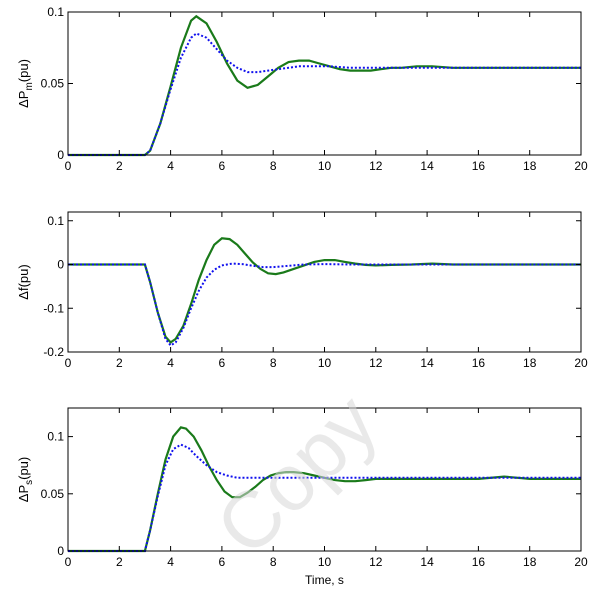 This screenshot has height=605, width=597. What do you see at coordinates (324, 304) in the screenshot?
I see `series-dotted-line` at bounding box center [324, 304].